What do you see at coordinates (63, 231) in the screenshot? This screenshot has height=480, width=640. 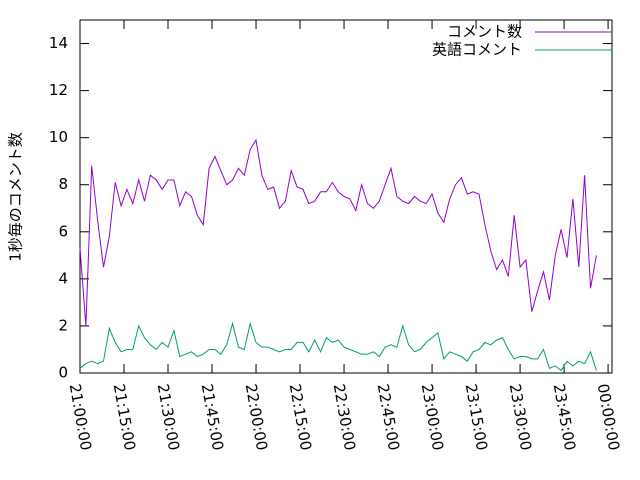 I see `y-tick-label: 6` at bounding box center [63, 231].